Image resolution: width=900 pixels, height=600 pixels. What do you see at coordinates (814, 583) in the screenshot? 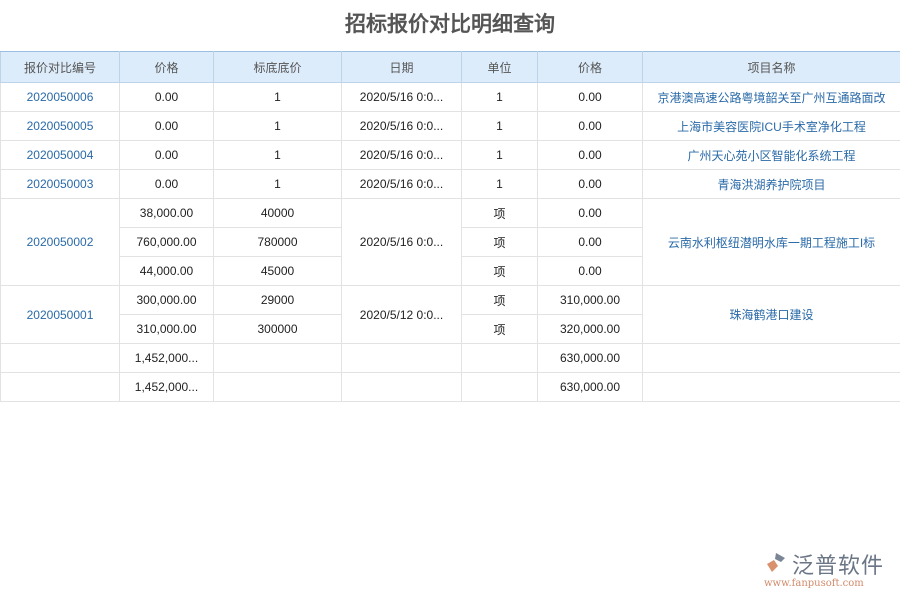
I see `logo-url: www.fanpusoft.com` at bounding box center [814, 583].